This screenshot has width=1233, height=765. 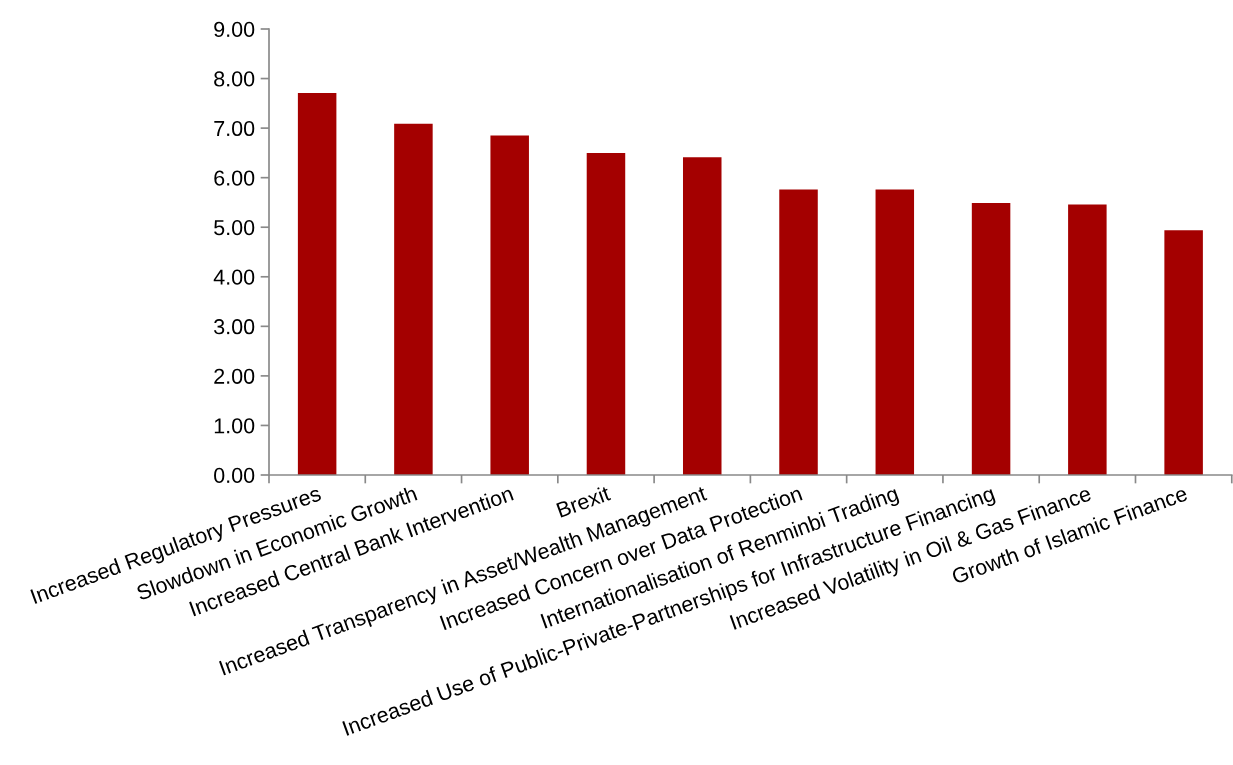 I want to click on y-tick-label: 0.00, so click(x=234, y=475).